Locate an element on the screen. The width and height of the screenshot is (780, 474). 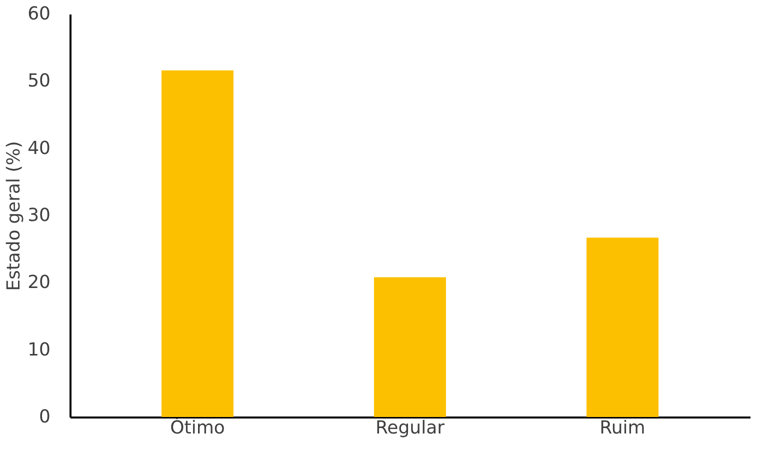
y-axis-title: Estado geral (%) is located at coordinates (14, 216).